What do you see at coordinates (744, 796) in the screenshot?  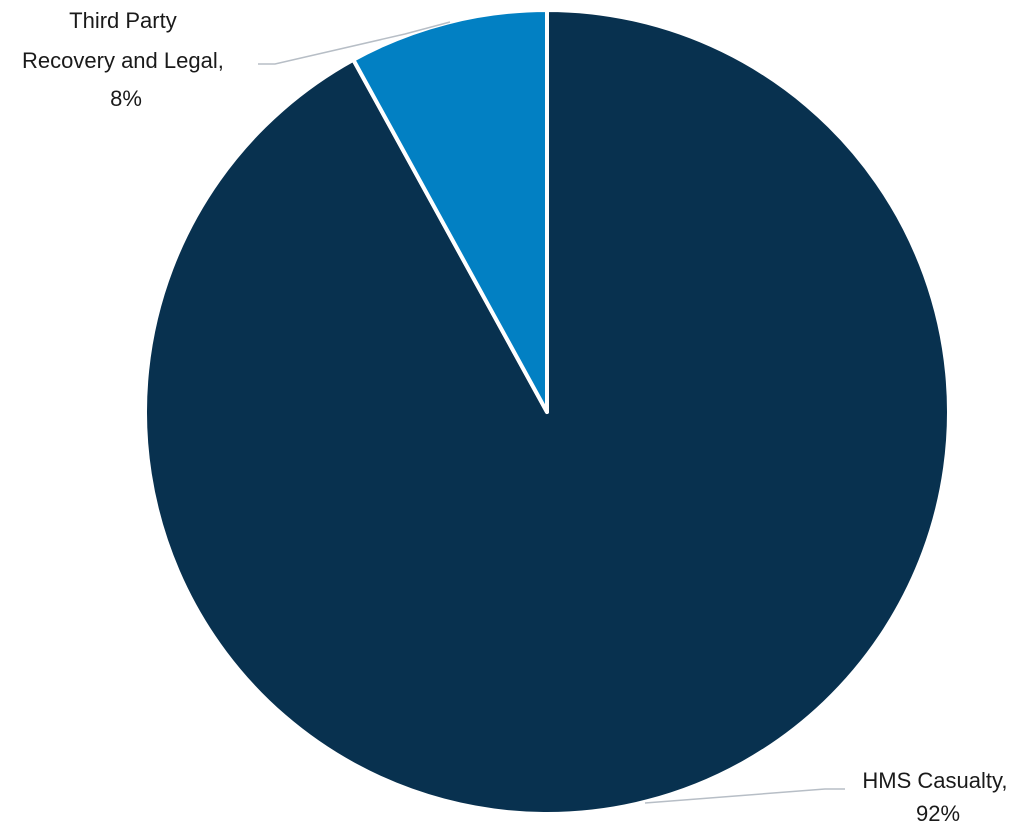 I see `leader-line-hms-casualty` at bounding box center [744, 796].